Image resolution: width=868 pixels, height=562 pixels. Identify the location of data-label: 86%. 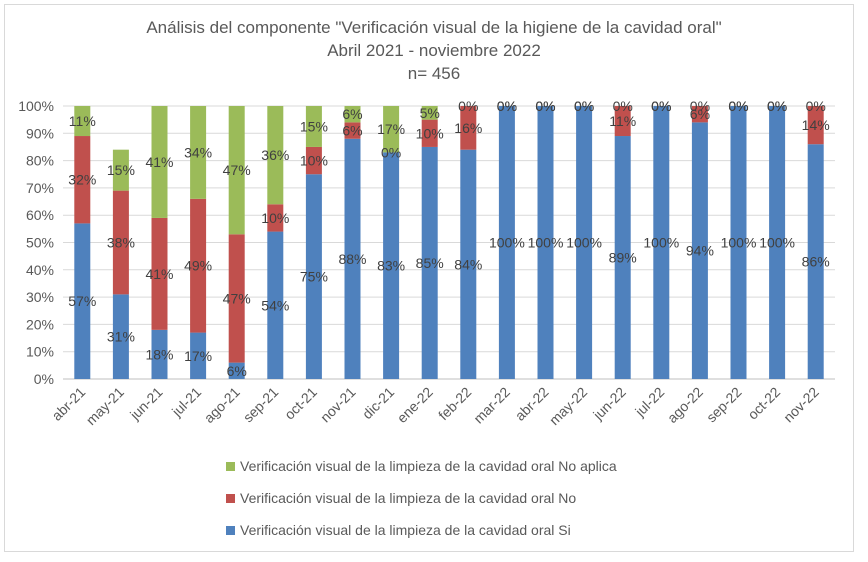
(816, 262).